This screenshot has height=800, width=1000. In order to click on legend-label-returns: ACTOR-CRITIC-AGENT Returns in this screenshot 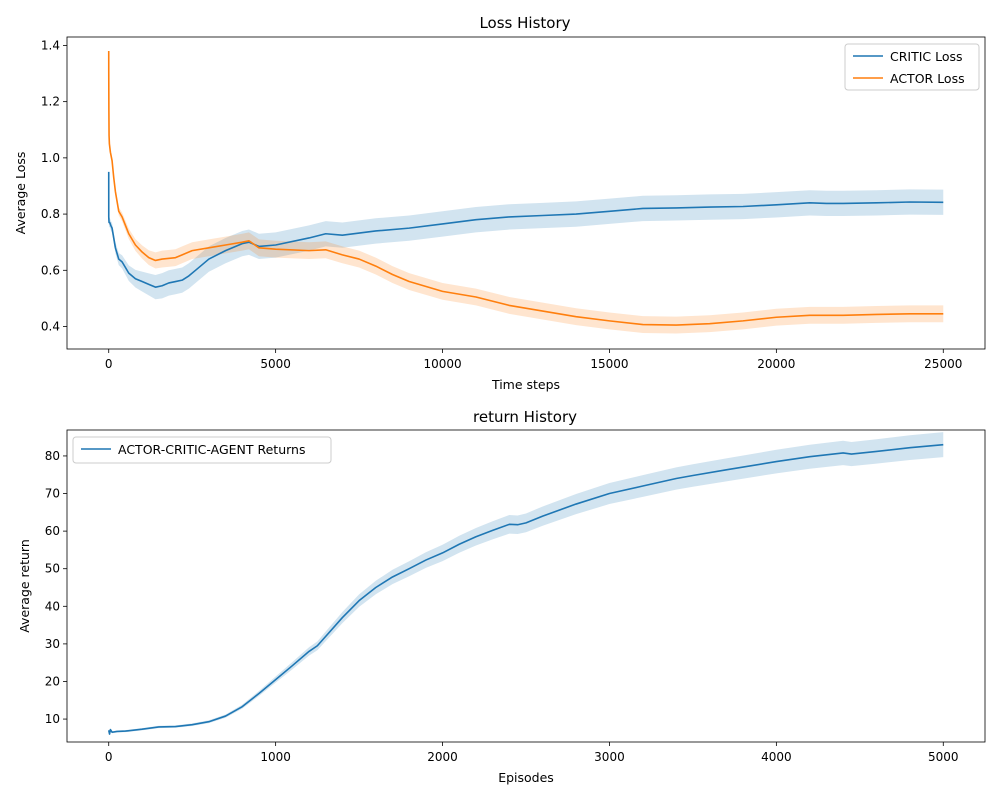, I will do `click(211, 449)`.